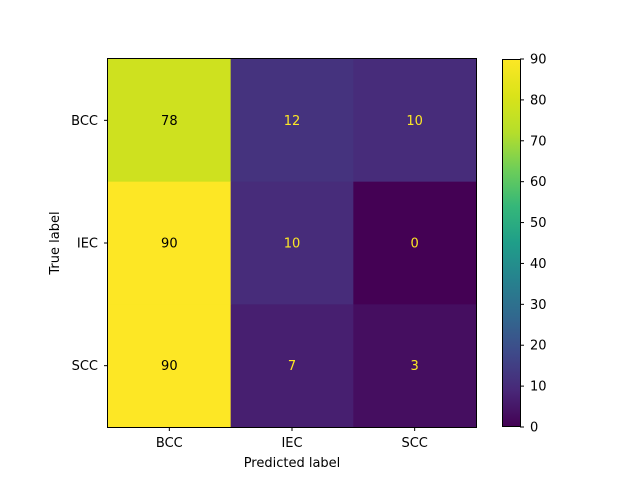  What do you see at coordinates (538, 346) in the screenshot?
I see `colorbar-tick-label: 20` at bounding box center [538, 346].